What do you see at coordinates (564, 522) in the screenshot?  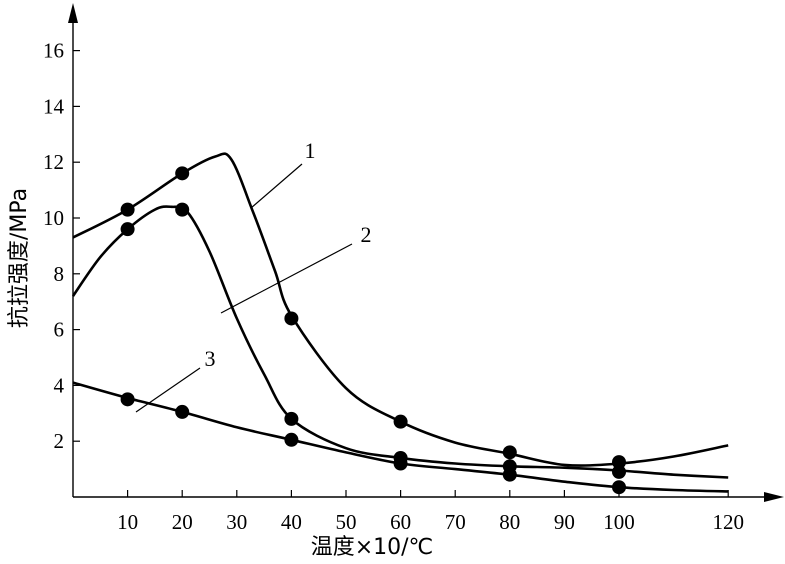 I see `x-tick-label: 90` at bounding box center [564, 522].